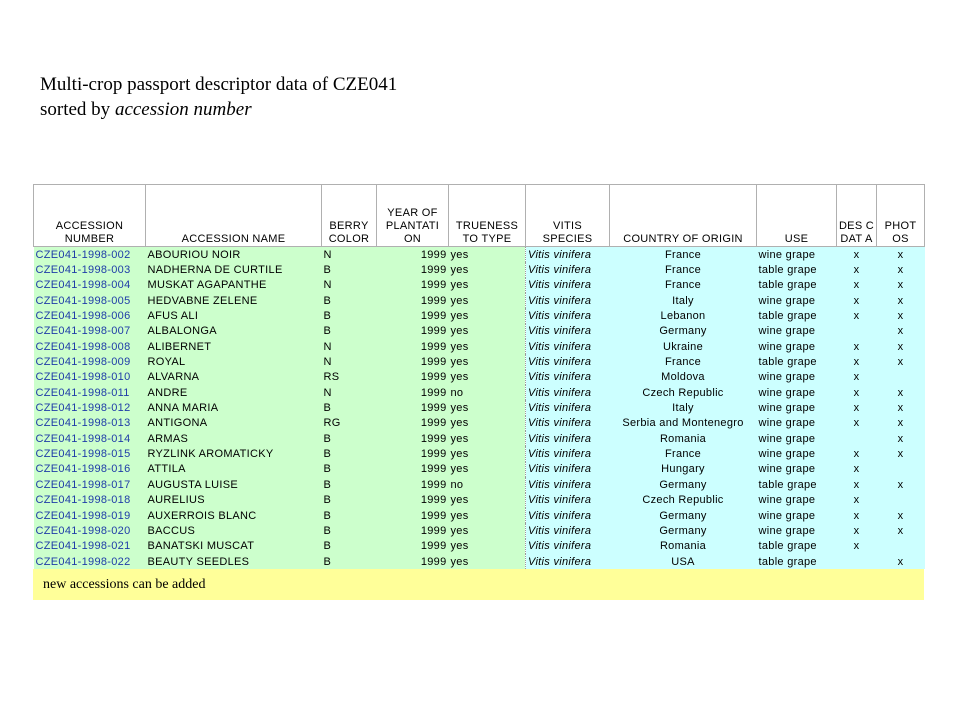 Image resolution: width=960 pixels, height=720 pixels. What do you see at coordinates (89, 316) in the screenshot?
I see `cell-accession-number: CZE041-1998-006` at bounding box center [89, 316].